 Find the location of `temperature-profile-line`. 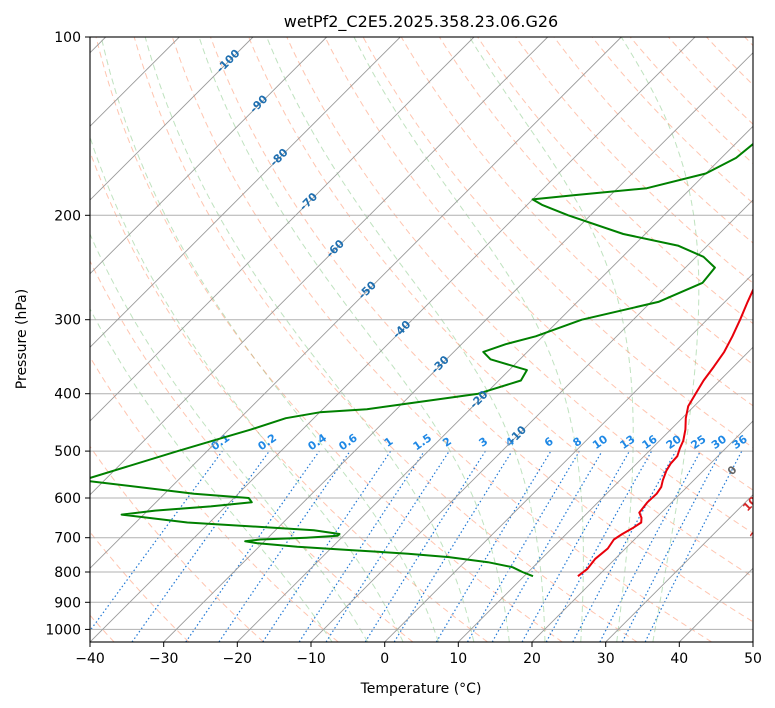

temperature-profile-line is located at coordinates (665, 432).